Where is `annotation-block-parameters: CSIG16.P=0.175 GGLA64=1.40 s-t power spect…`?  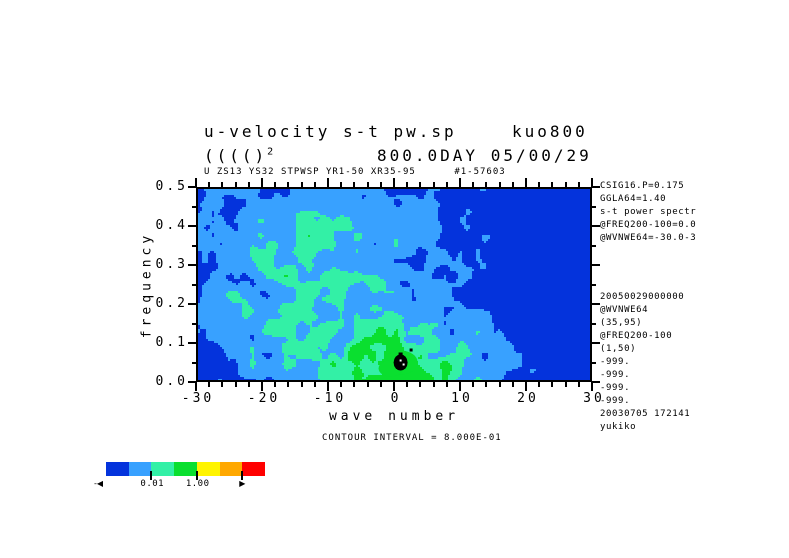
annotation-block-parameters: CSIG16.P=0.175 GGLA64=1.40 s-t power spect… is located at coordinates (648, 212).